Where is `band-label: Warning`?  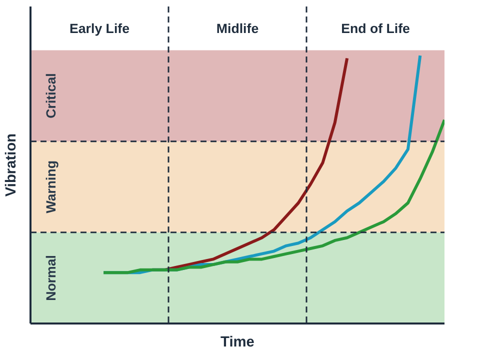 band-label: Warning is located at coordinates (51, 187).